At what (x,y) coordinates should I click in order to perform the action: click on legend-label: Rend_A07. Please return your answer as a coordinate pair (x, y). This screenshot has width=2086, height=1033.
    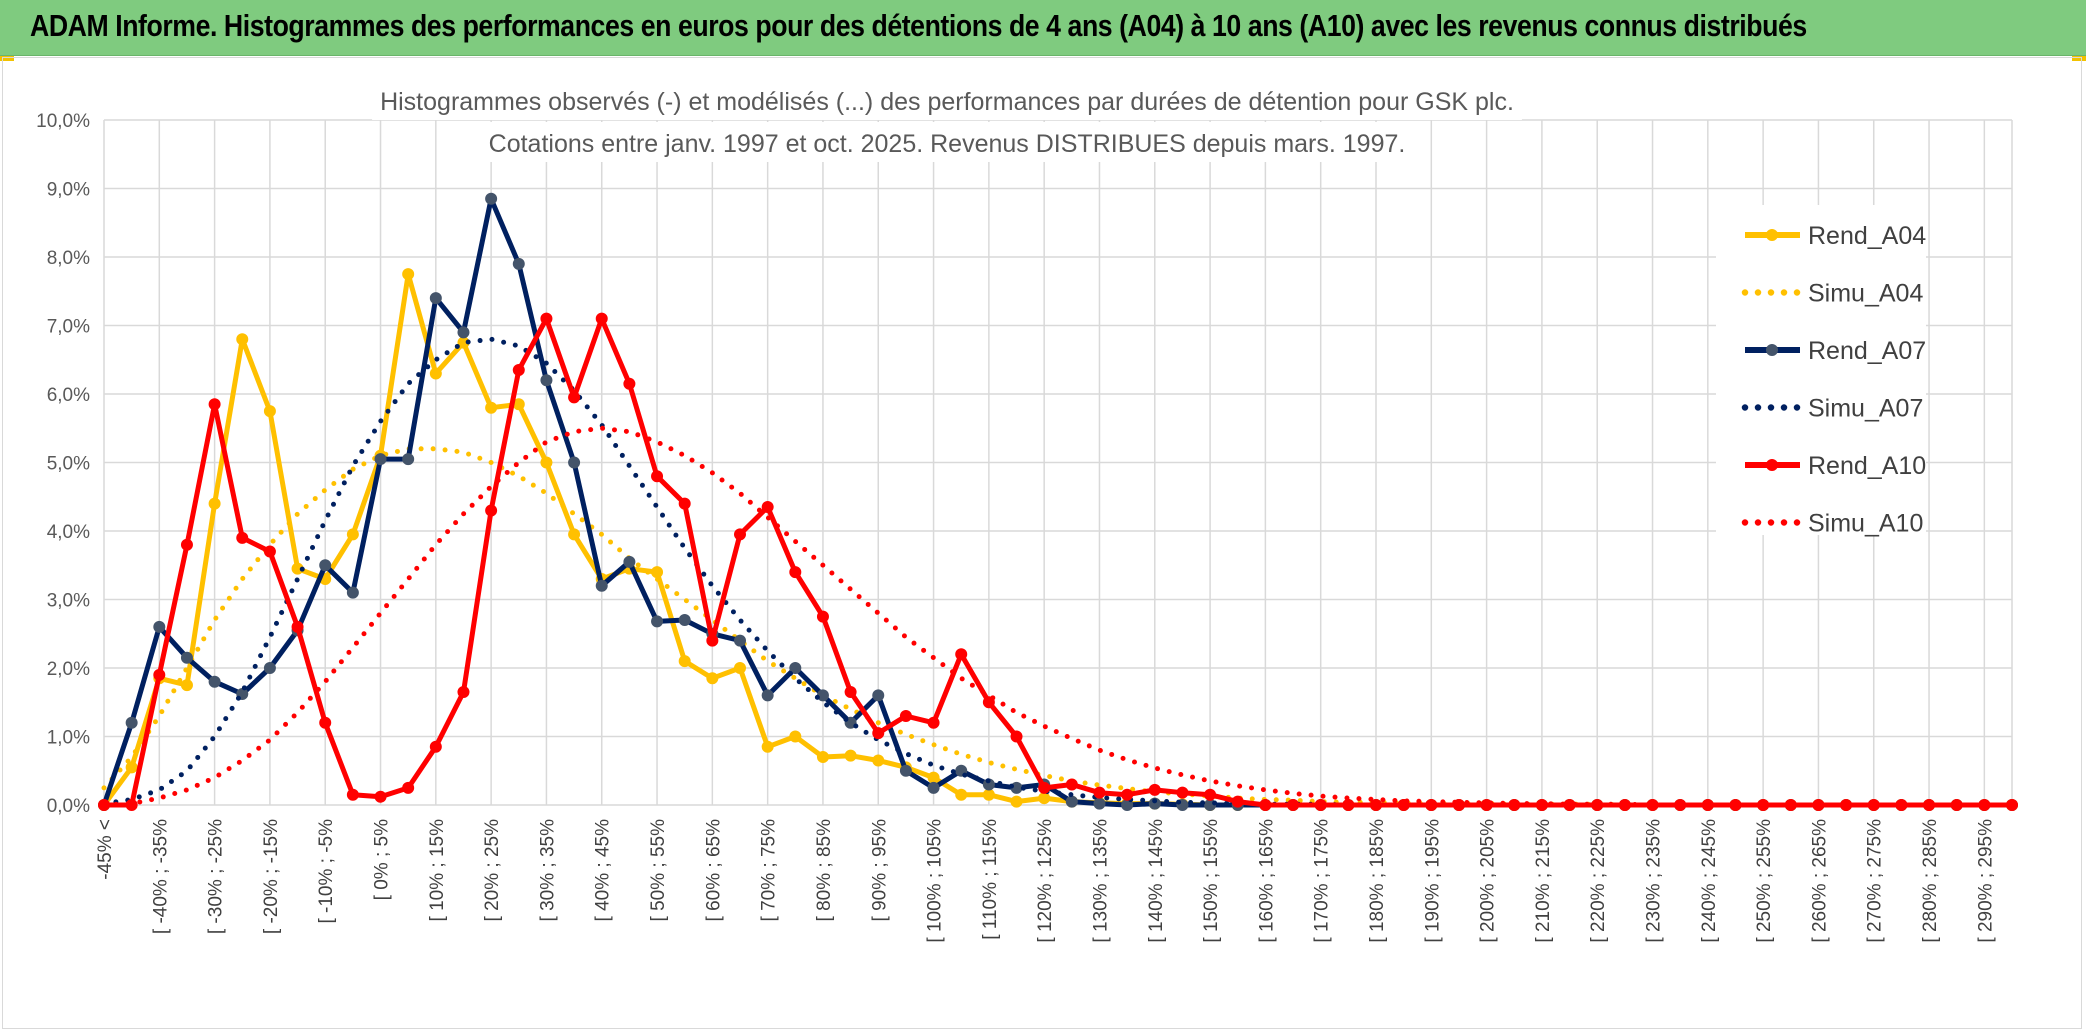
    Looking at the image, I should click on (1867, 351).